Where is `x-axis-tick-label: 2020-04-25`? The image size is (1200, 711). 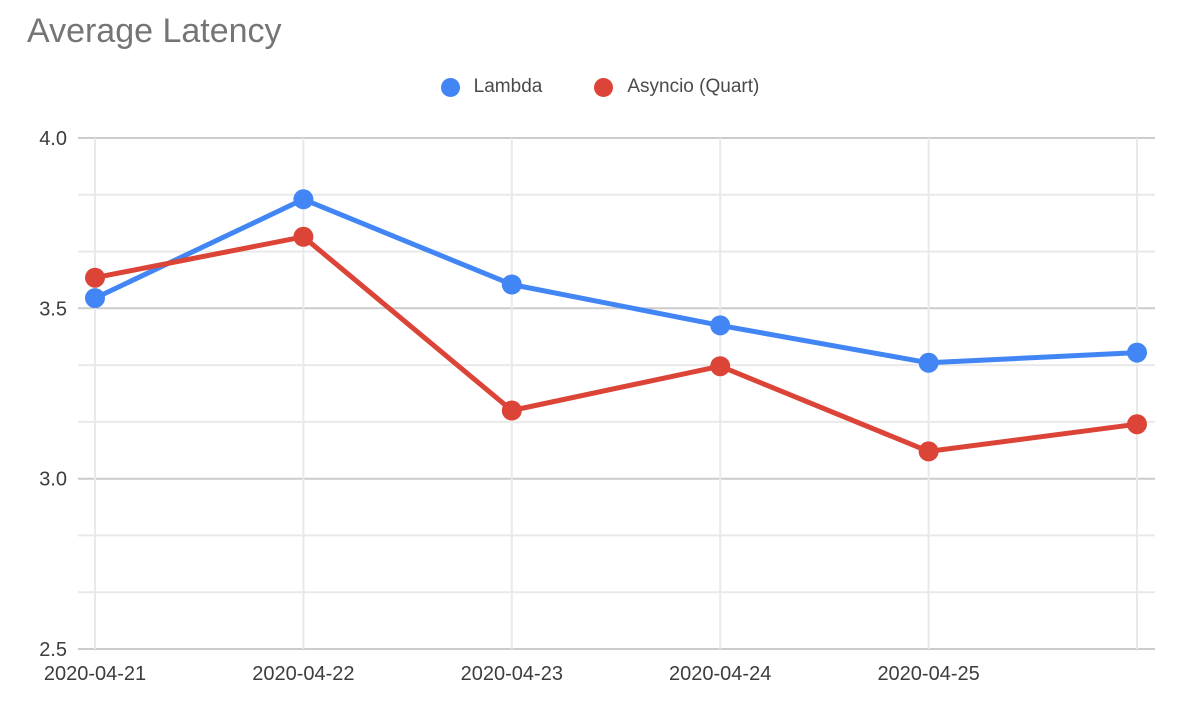
x-axis-tick-label: 2020-04-25 is located at coordinates (928, 674).